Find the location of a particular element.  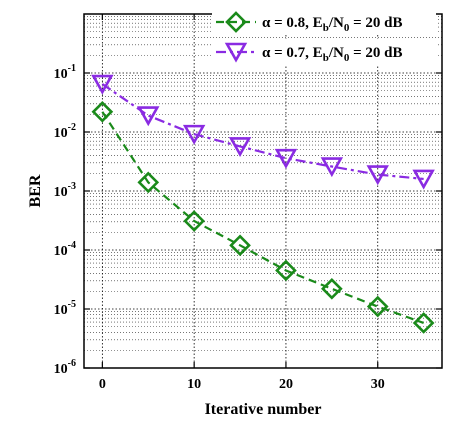

x-tick-label: 0 is located at coordinates (102, 384).